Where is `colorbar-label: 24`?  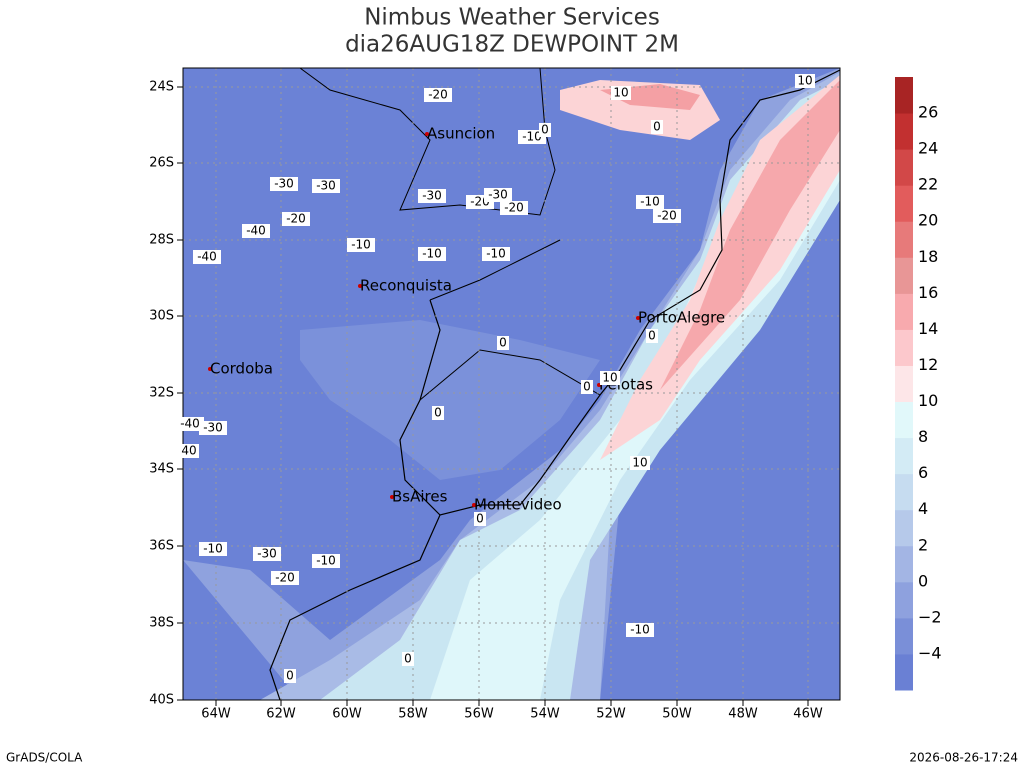
colorbar-label: 24 is located at coordinates (928, 148).